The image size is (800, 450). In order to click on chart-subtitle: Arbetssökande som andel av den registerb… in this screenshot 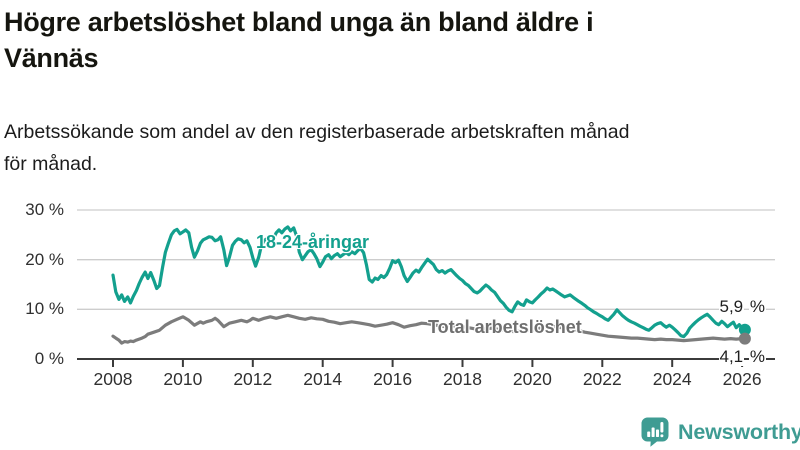, I will do `click(394, 148)`.